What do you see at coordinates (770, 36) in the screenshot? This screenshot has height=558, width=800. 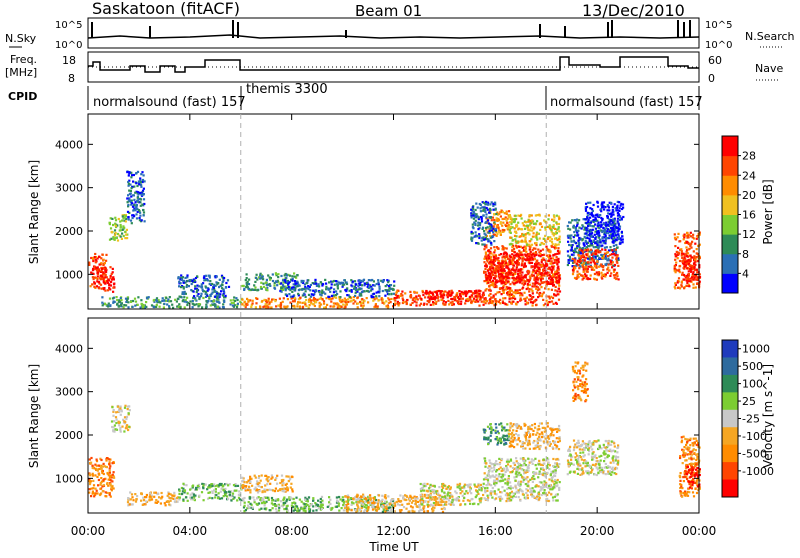 I see `nsearch-label: N.Search` at bounding box center [770, 36].